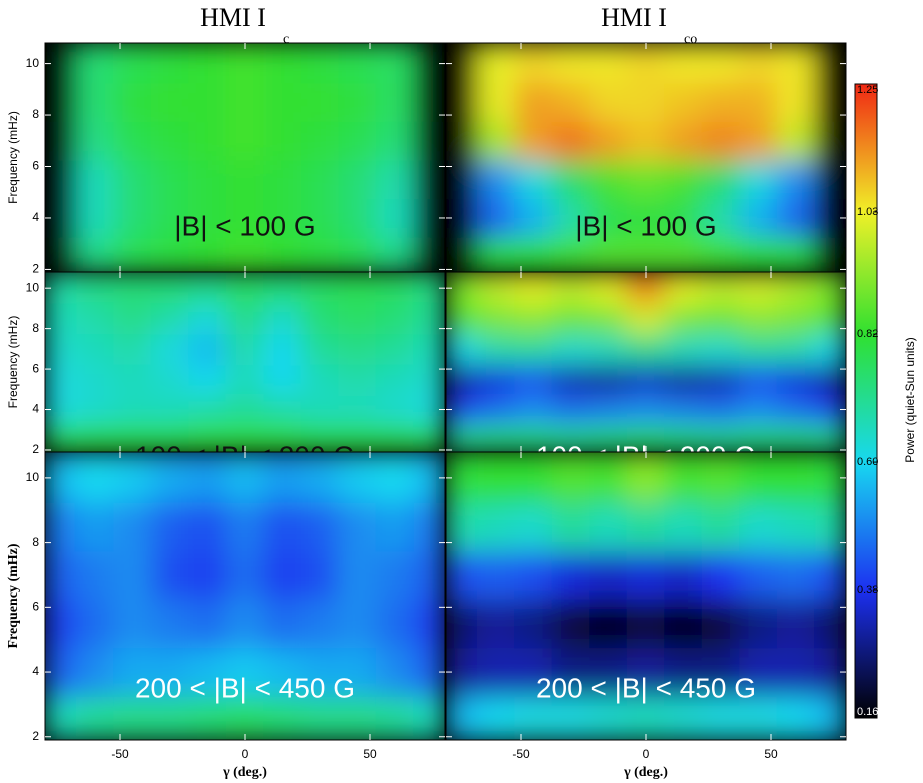  What do you see at coordinates (35, 671) in the screenshot?
I see `y-tick-label: 4` at bounding box center [35, 671].